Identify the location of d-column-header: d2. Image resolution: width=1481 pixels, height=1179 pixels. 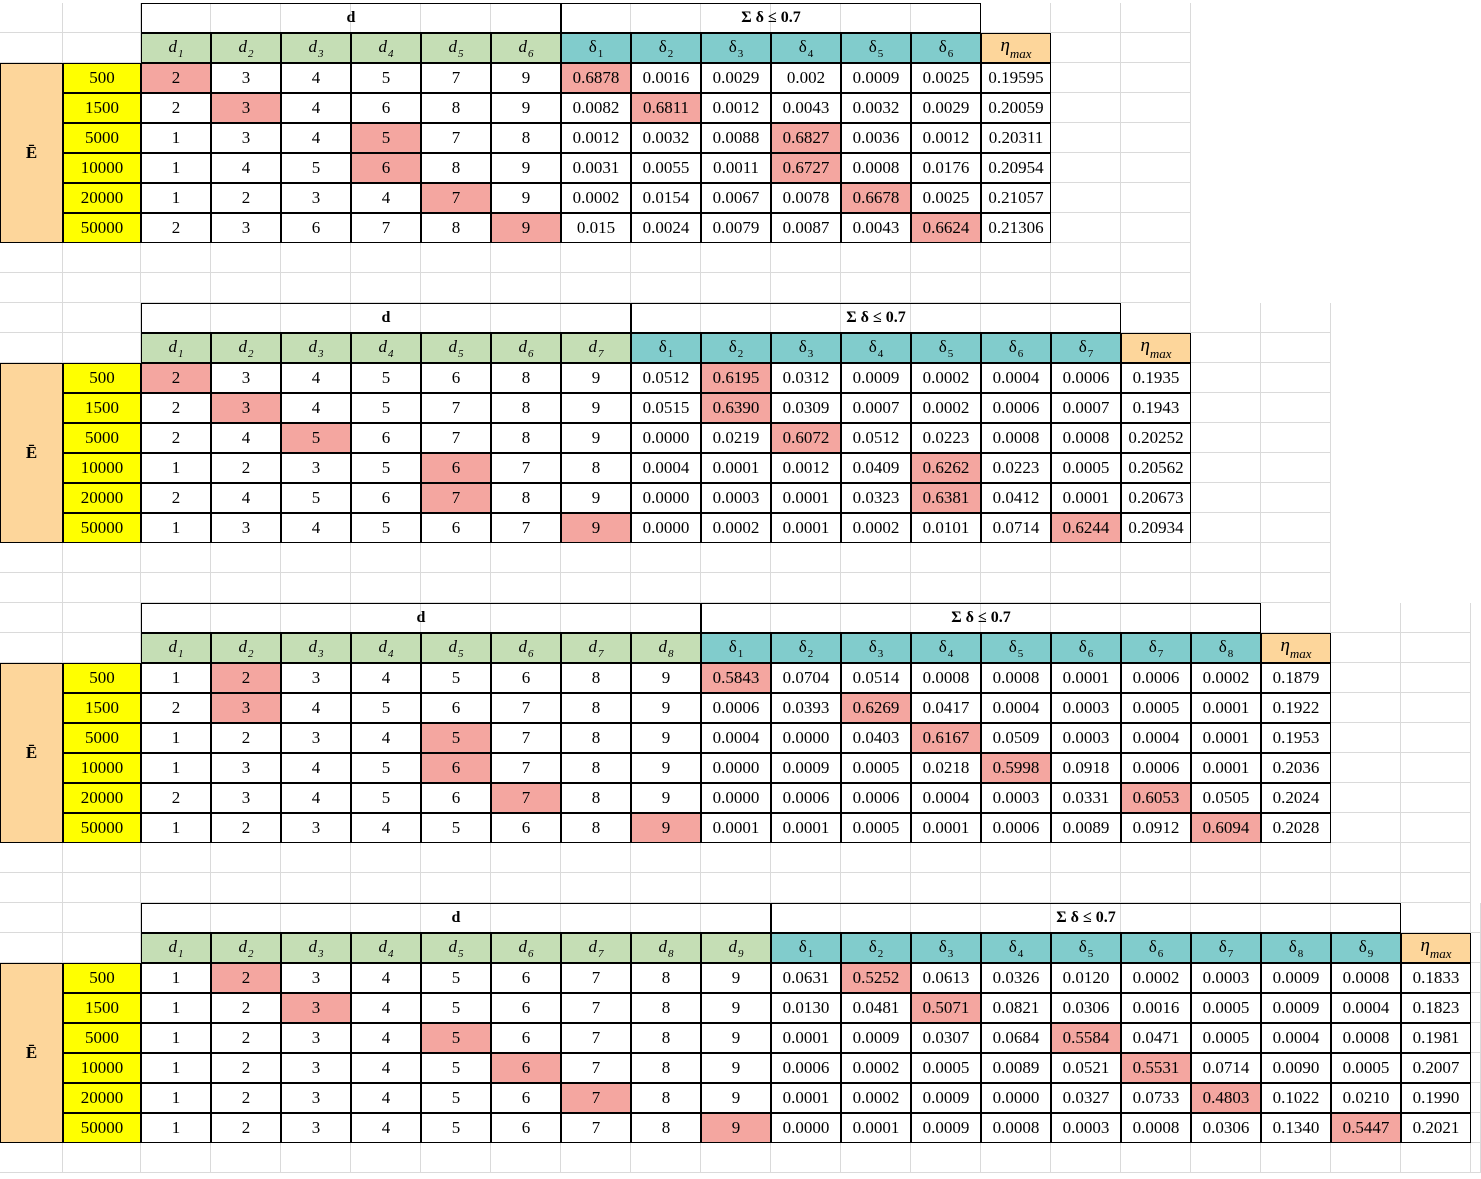
(246, 948).